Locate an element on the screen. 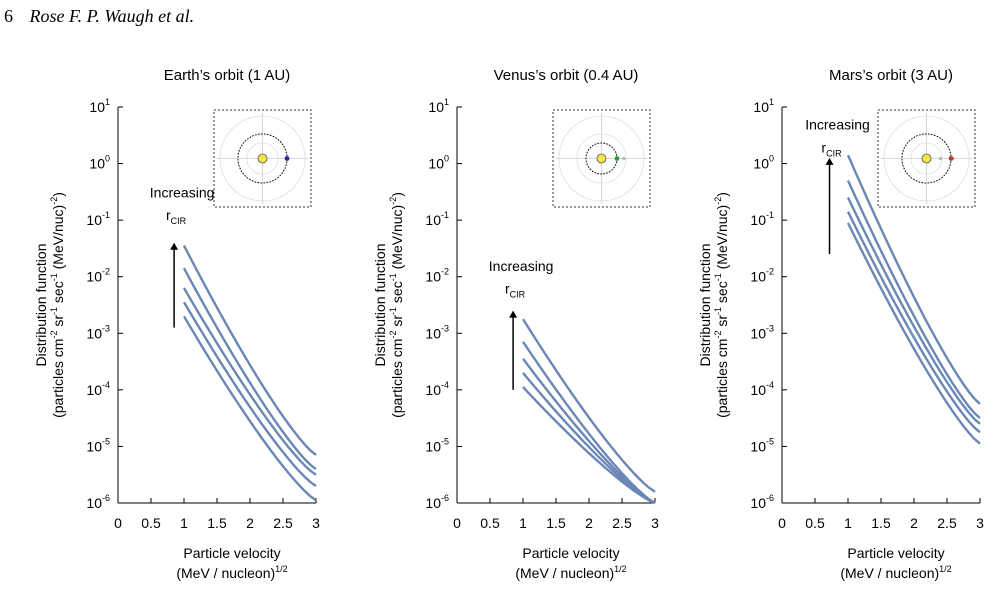 The image size is (993, 594). y-tick-exponent: -2 is located at coordinates (445, 272).